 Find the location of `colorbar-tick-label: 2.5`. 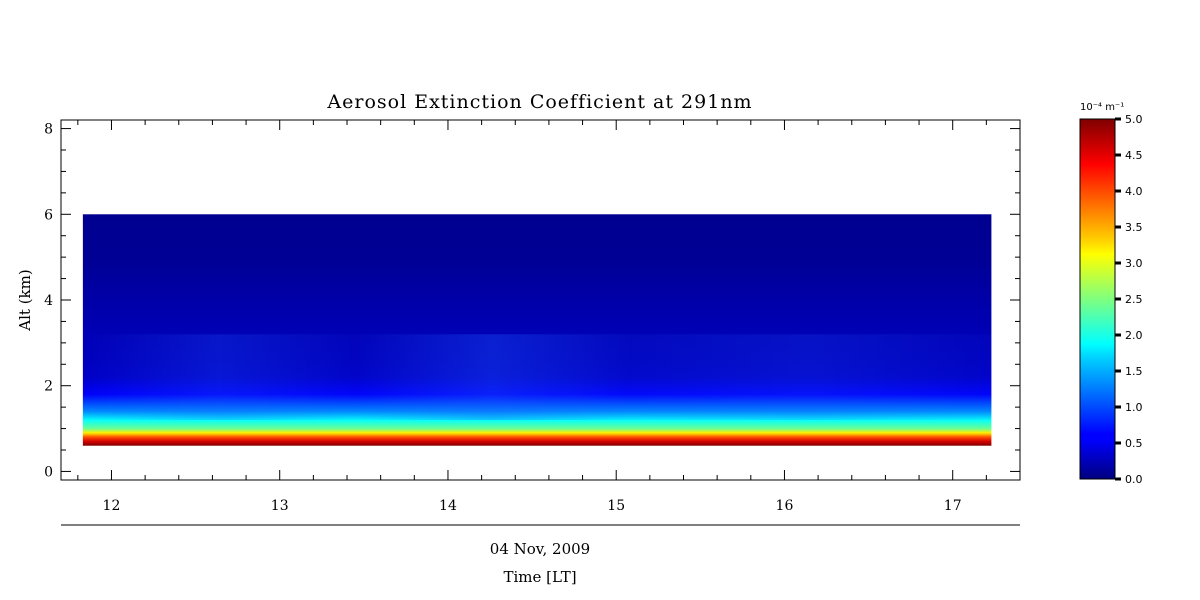

colorbar-tick-label: 2.5 is located at coordinates (1134, 299).